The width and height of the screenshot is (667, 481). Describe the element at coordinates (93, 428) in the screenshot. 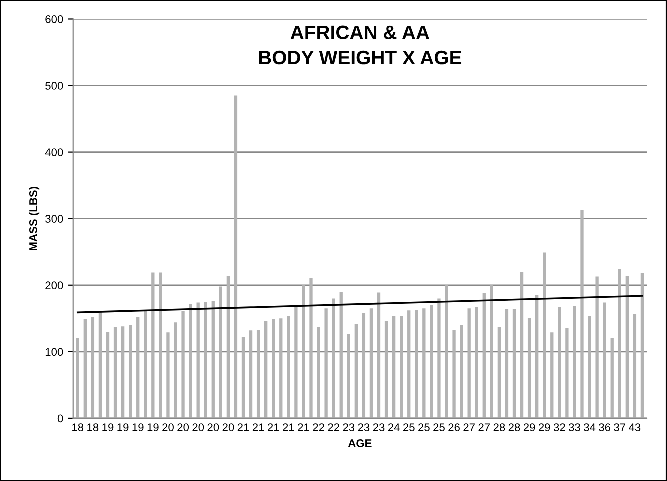

I see `x-tick-label: 18` at that location.